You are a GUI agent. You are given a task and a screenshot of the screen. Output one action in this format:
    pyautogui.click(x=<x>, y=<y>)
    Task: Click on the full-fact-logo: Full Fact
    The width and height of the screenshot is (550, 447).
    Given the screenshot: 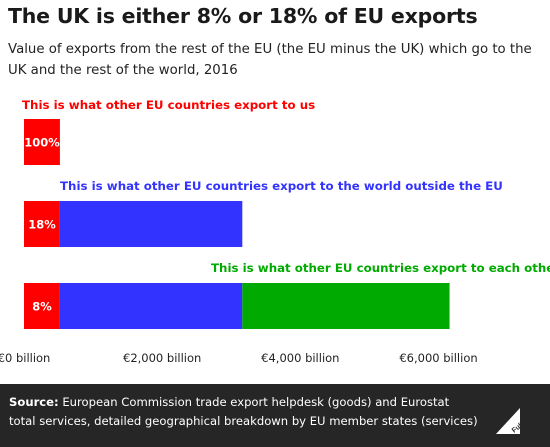 What is the action you would take?
    pyautogui.click(x=517, y=421)
    